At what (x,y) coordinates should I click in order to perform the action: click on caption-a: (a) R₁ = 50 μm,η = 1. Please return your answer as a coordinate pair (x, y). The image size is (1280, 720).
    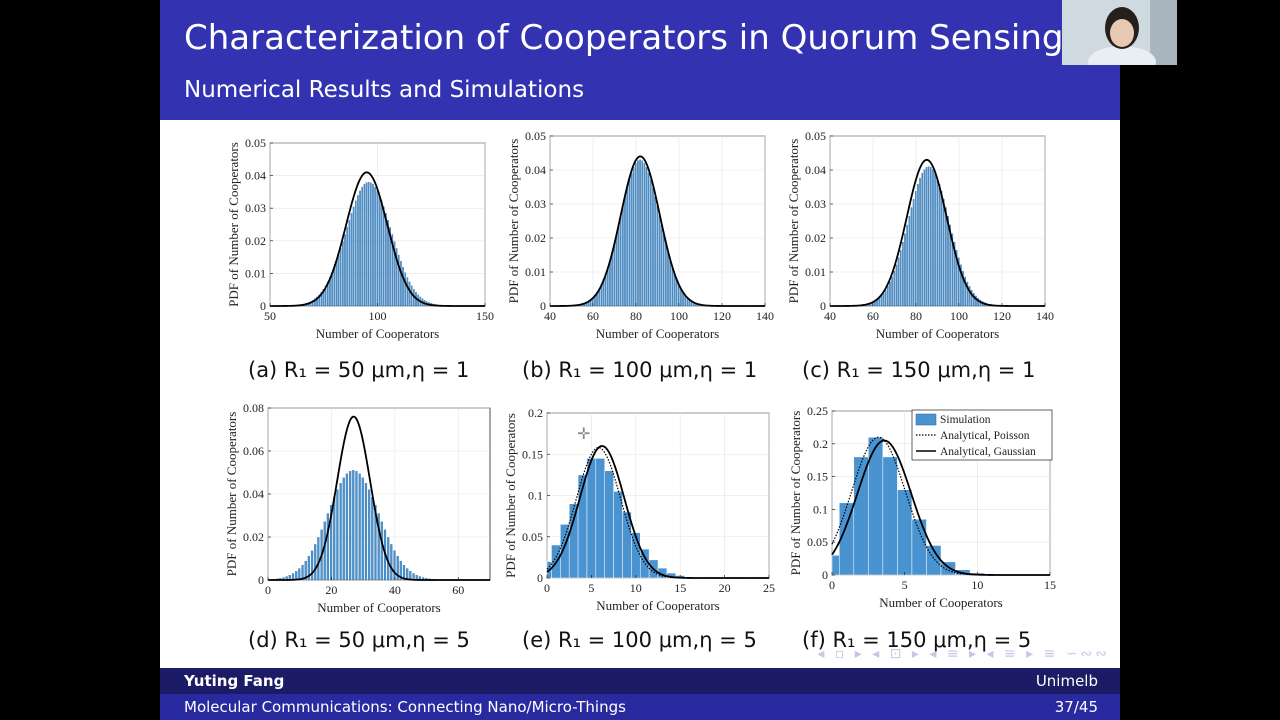
    Looking at the image, I should click on (359, 370).